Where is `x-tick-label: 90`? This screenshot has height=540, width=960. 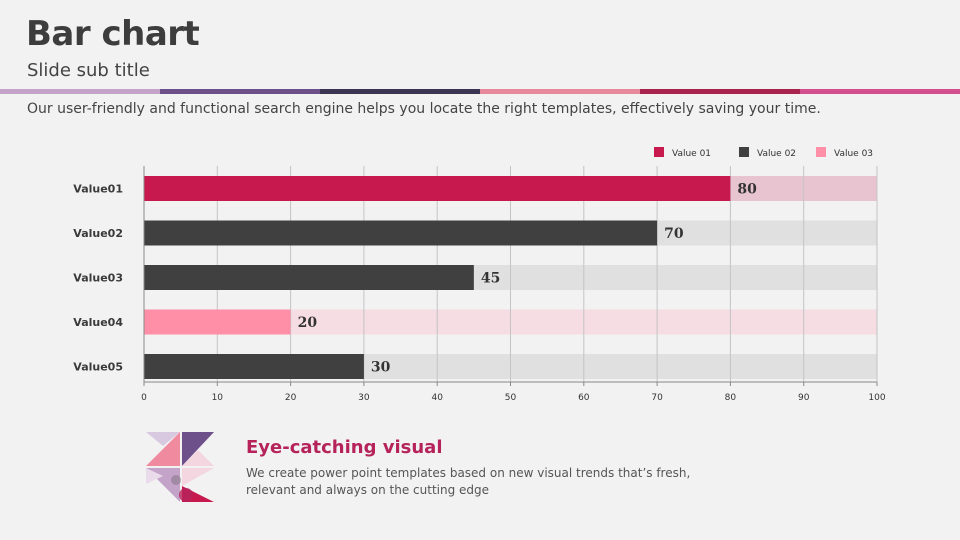 x-tick-label: 90 is located at coordinates (804, 398).